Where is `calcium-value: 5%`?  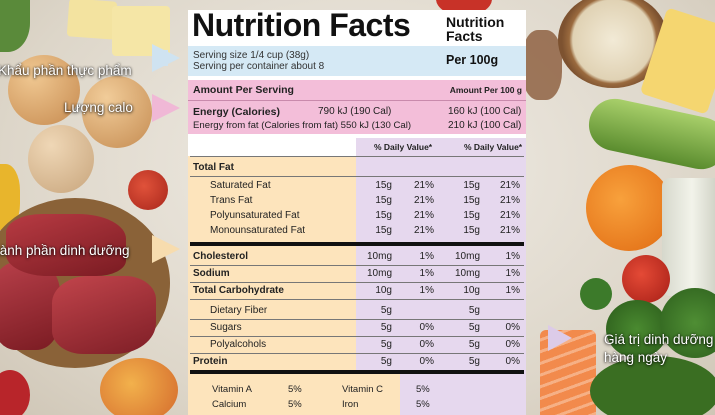 calcium-value: 5% is located at coordinates (295, 404).